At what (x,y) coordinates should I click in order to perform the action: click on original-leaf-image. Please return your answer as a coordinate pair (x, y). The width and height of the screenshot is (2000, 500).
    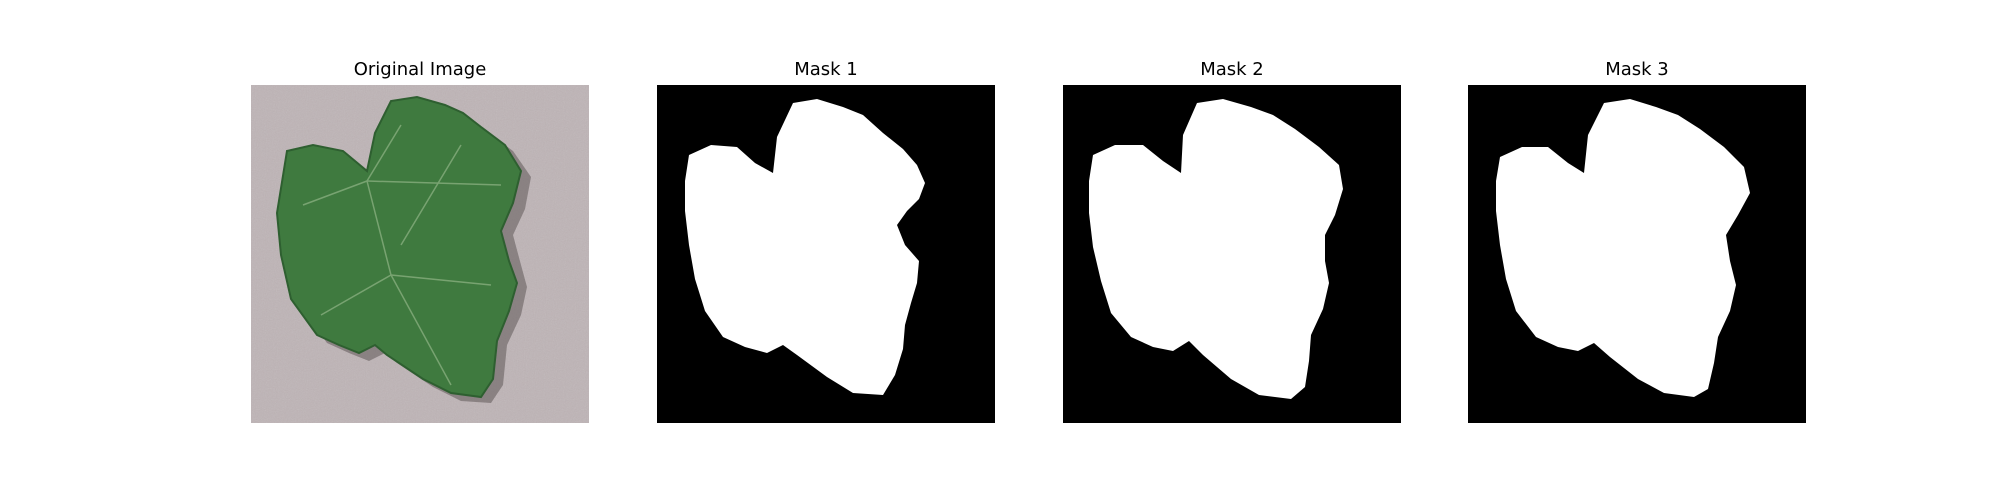
    Looking at the image, I should click on (420, 254).